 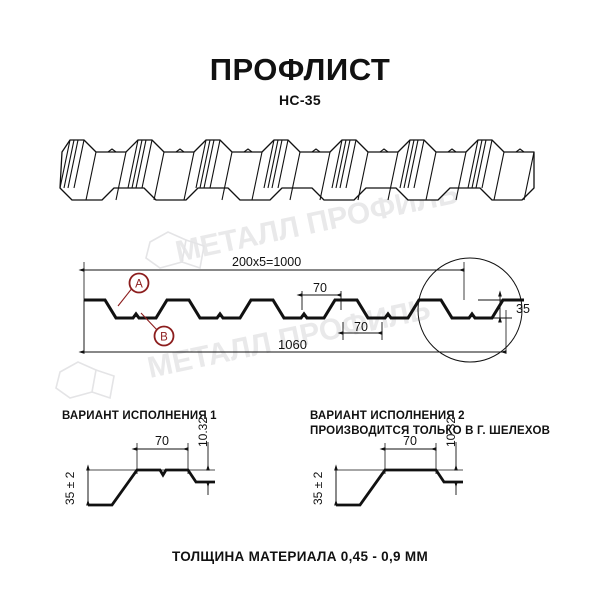 What do you see at coordinates (361, 327) in the screenshot?
I see `dimension-bottom-flange-label: 70` at bounding box center [361, 327].